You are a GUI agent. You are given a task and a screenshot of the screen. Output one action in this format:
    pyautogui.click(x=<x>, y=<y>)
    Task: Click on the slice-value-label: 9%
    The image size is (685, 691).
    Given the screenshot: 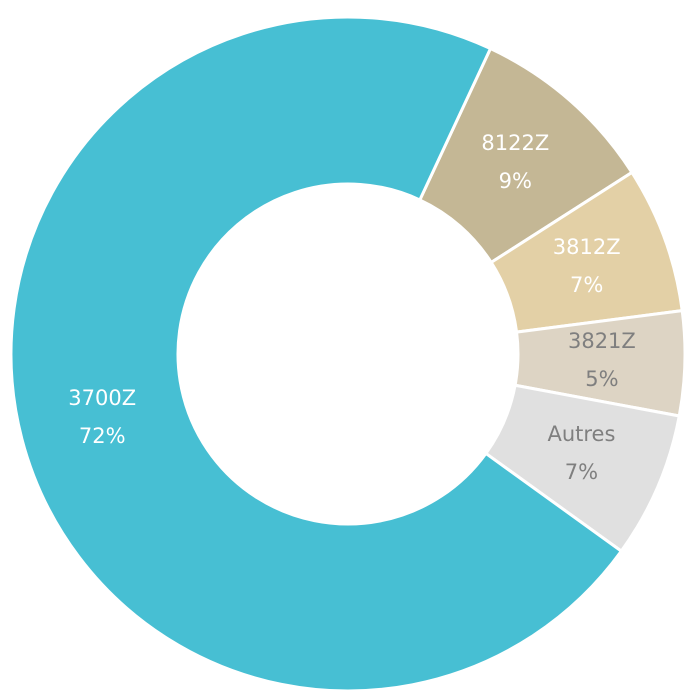 What is the action you would take?
    pyautogui.click(x=515, y=181)
    